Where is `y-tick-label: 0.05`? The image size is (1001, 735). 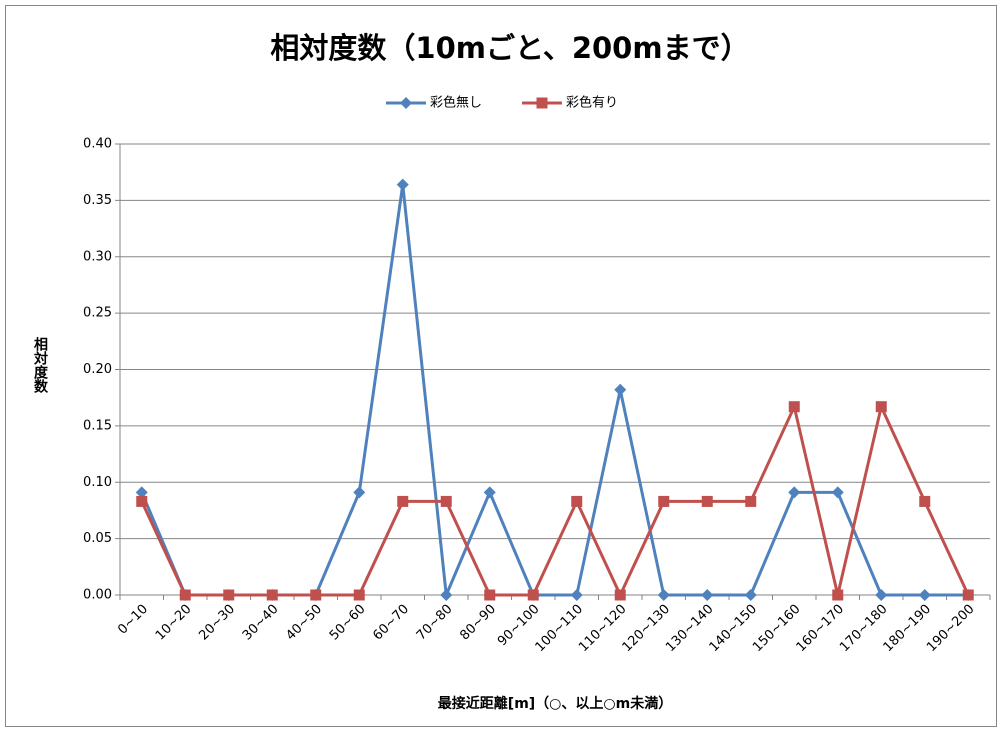
y-tick-label: 0.05 is located at coordinates (97, 538).